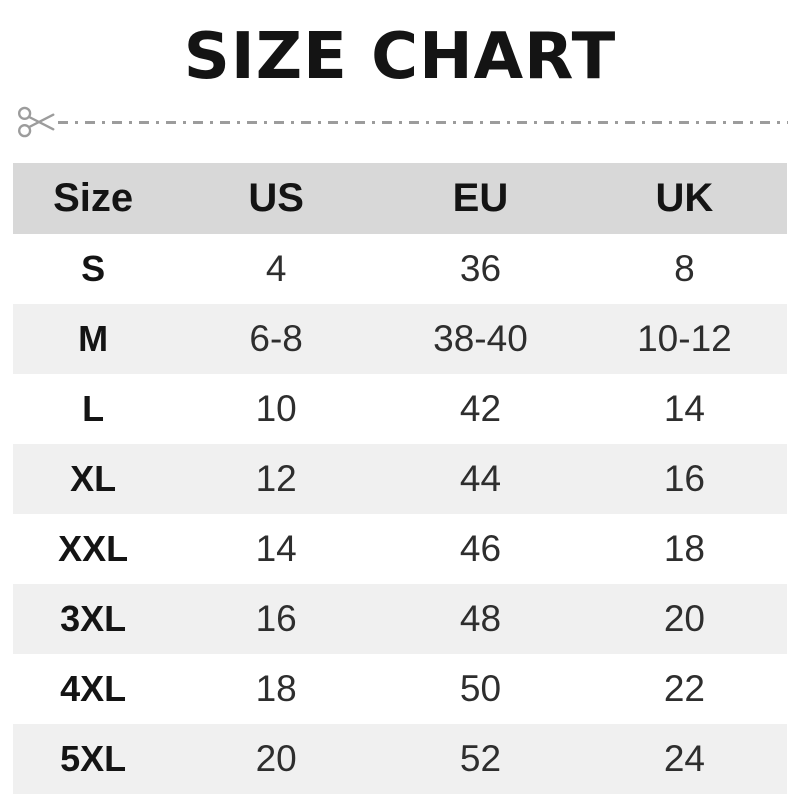 The width and height of the screenshot is (800, 800). I want to click on col-header-eu: EU, so click(480, 199).